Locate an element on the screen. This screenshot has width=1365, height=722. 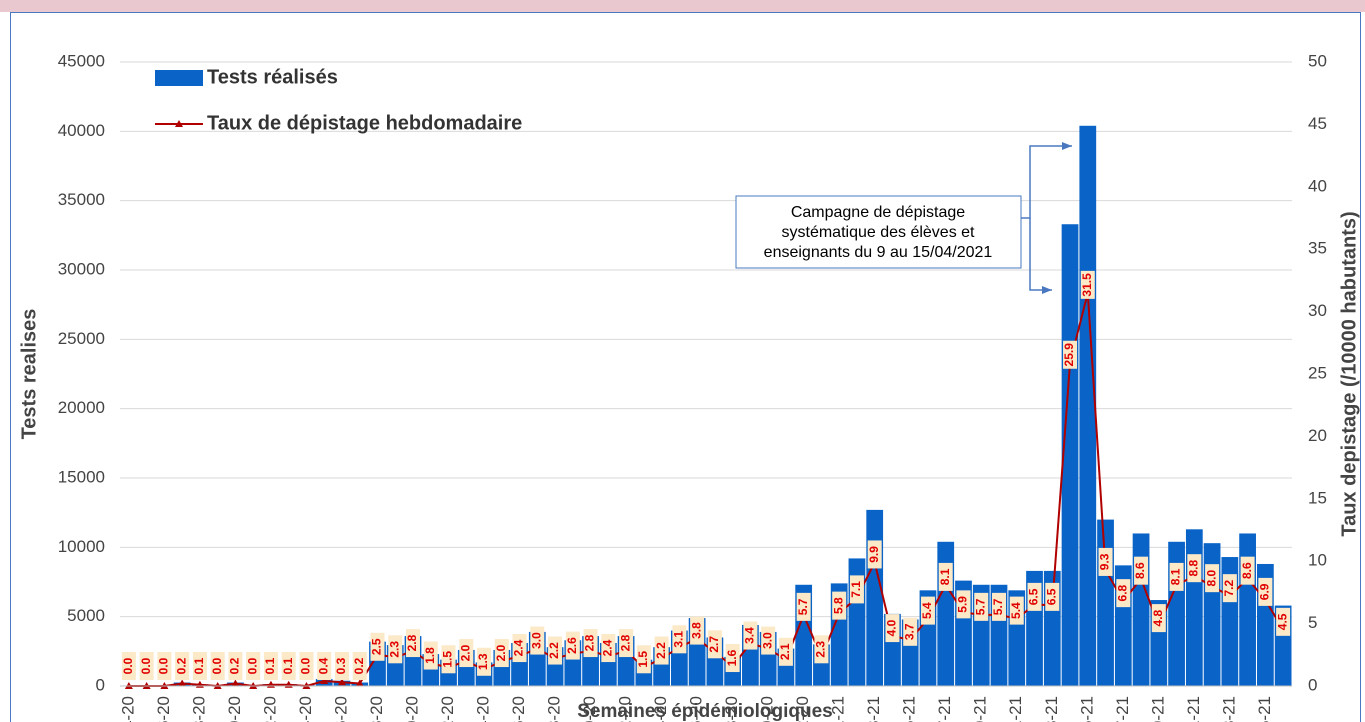
value-label: 2.2 is located at coordinates (554, 650).